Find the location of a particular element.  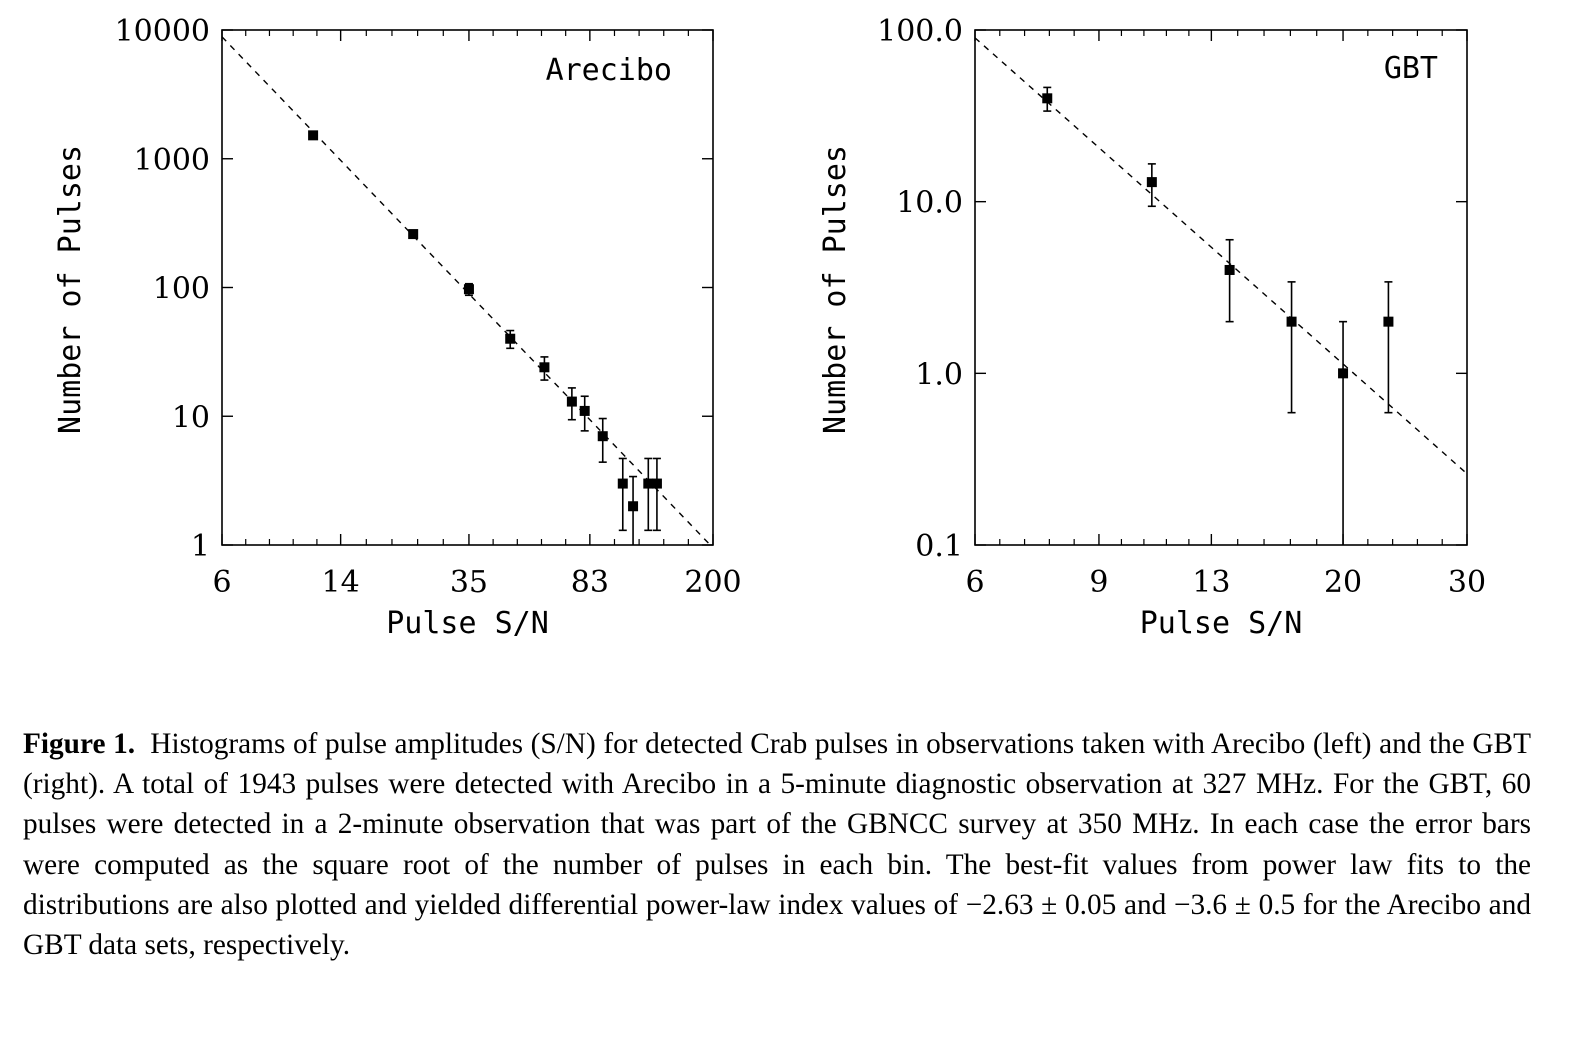

panel-label: GBT is located at coordinates (1411, 68).